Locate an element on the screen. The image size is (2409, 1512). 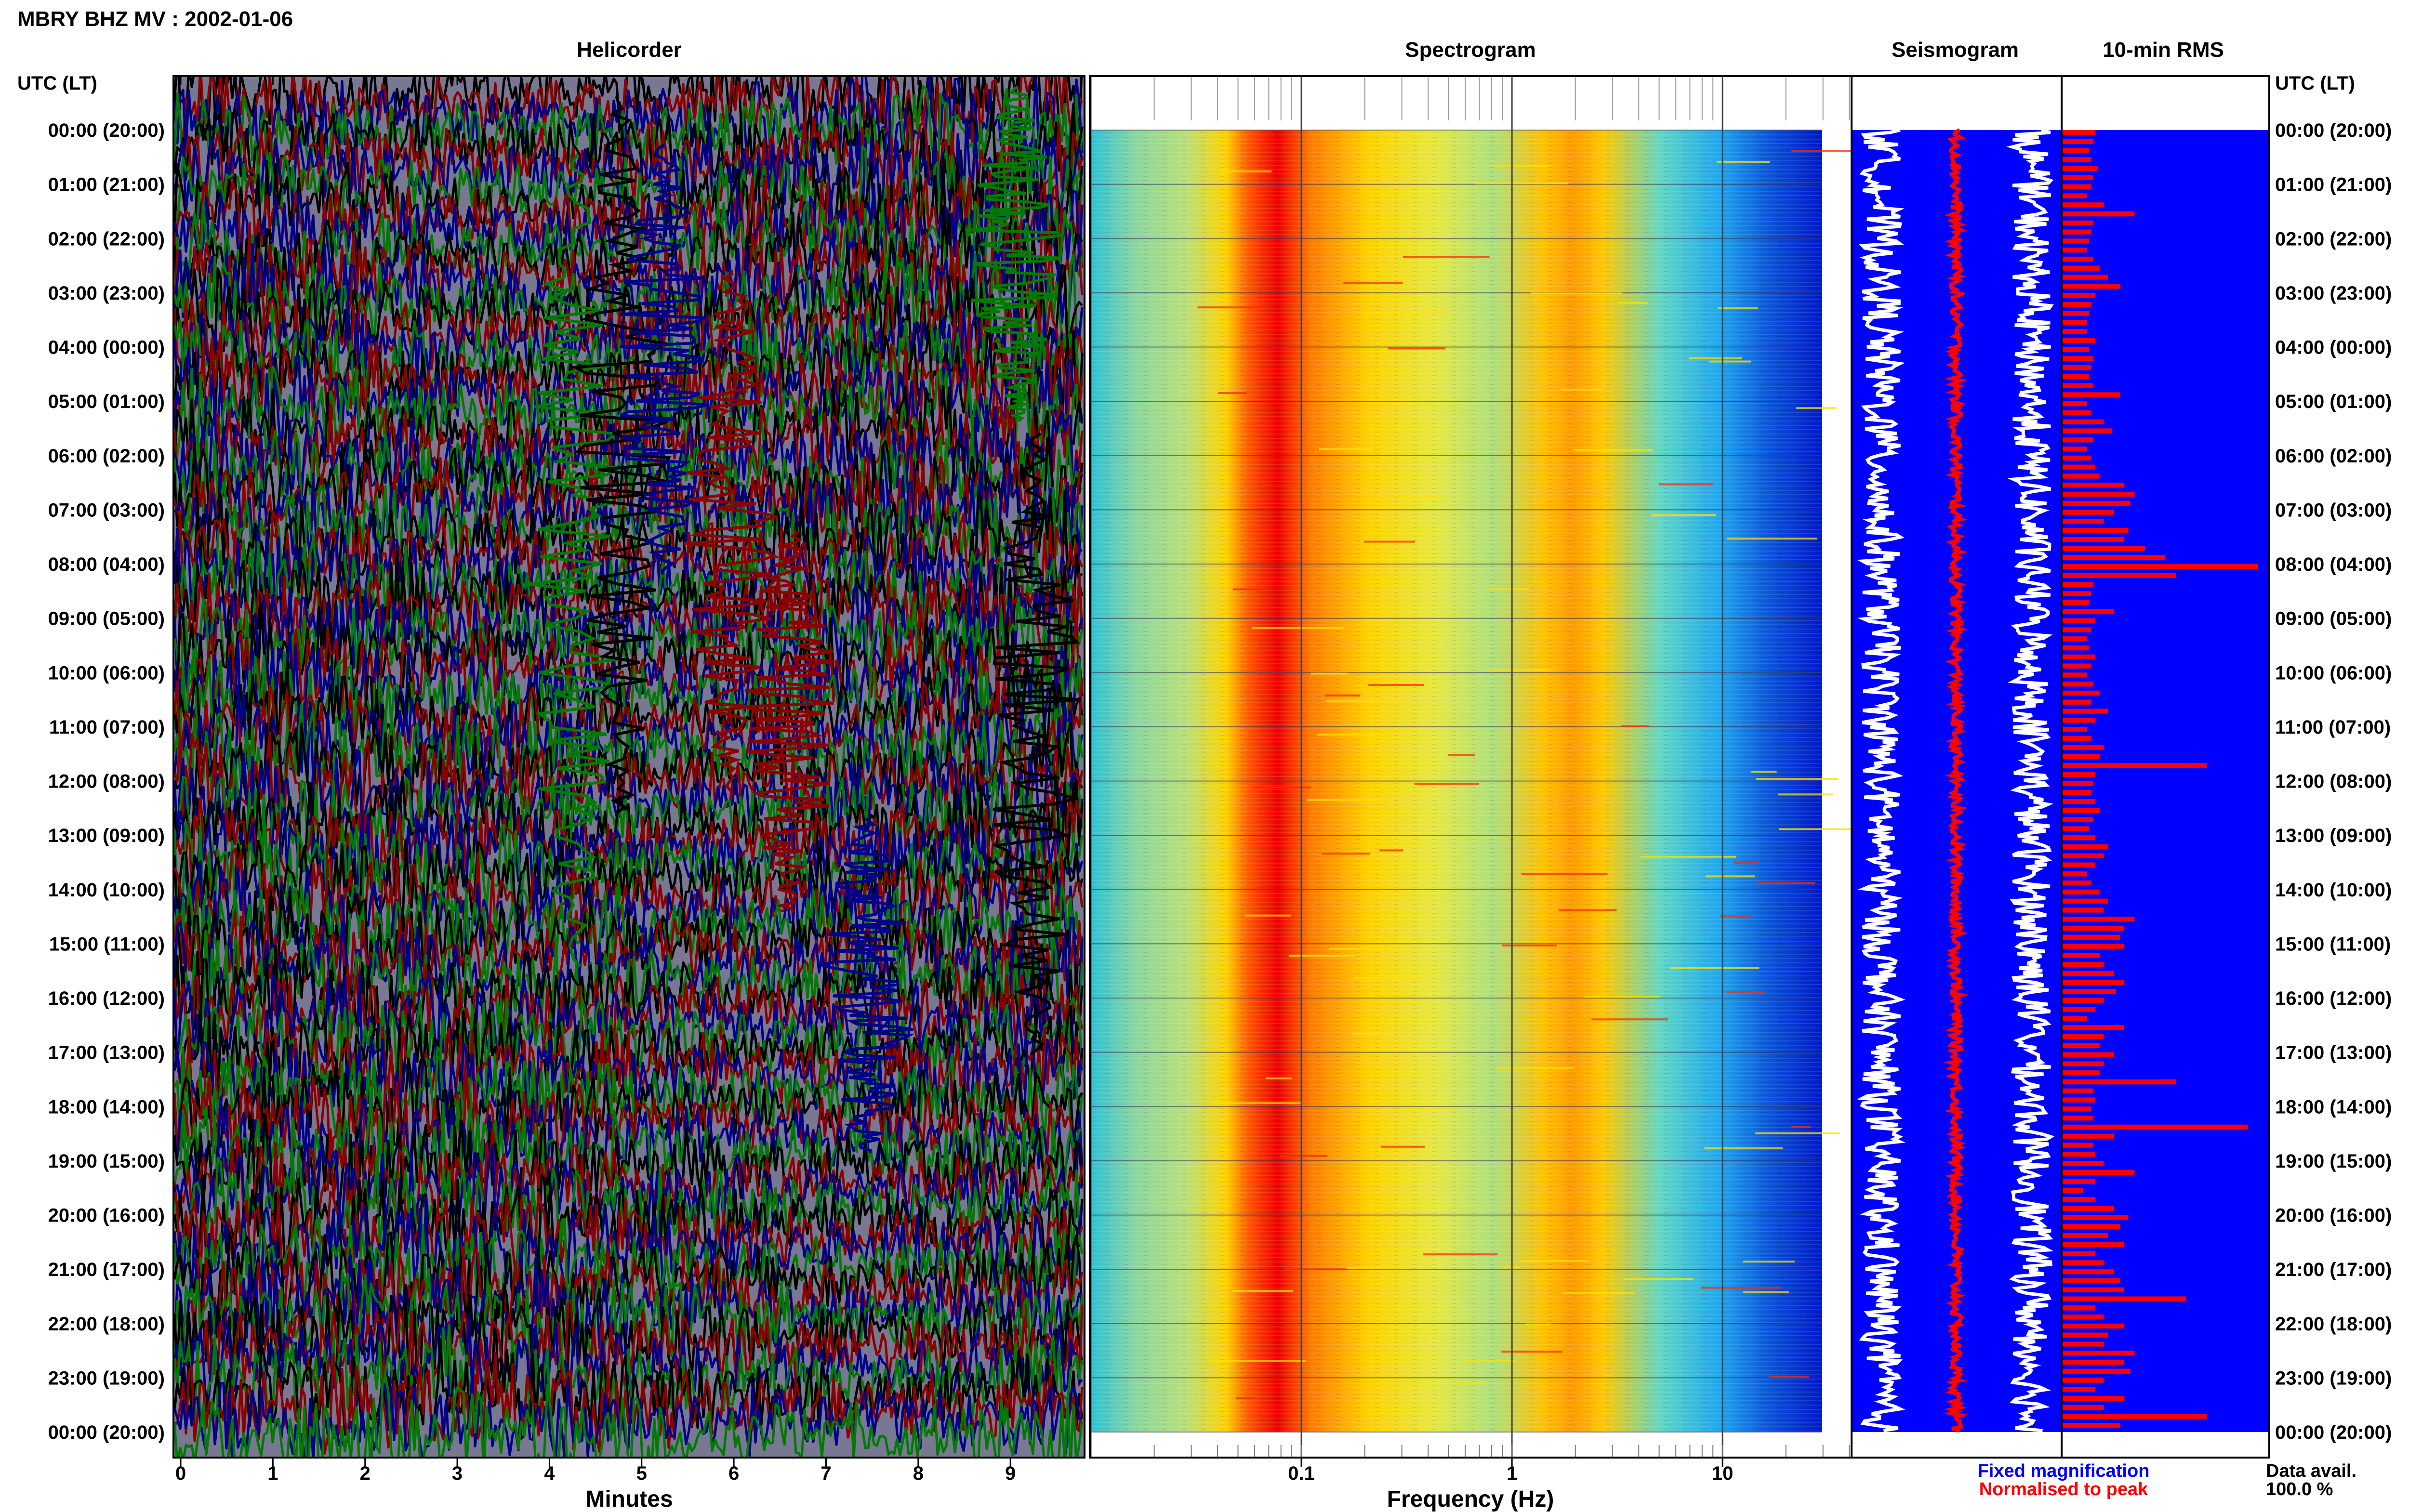
row-label-right: 21:00 (17:00) is located at coordinates (2333, 1269).